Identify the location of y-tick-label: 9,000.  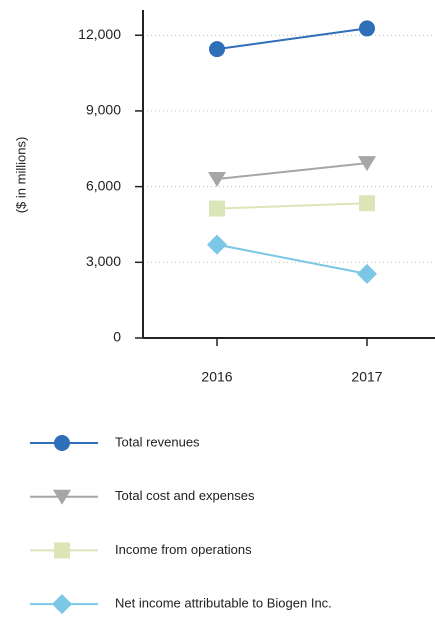
(103, 110).